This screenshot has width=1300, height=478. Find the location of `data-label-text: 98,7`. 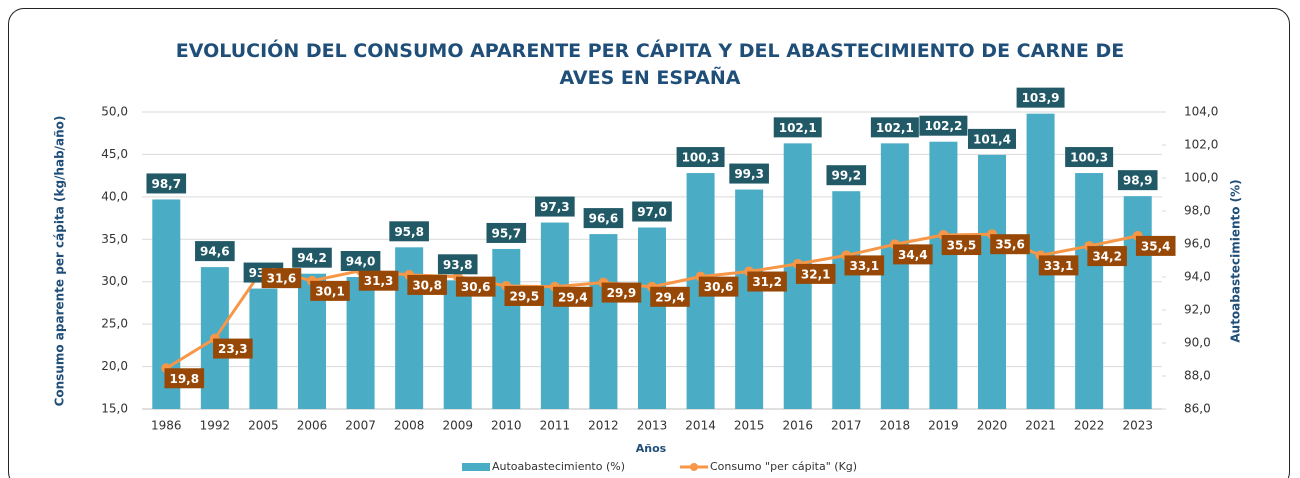

data-label-text: 98,7 is located at coordinates (166, 184).